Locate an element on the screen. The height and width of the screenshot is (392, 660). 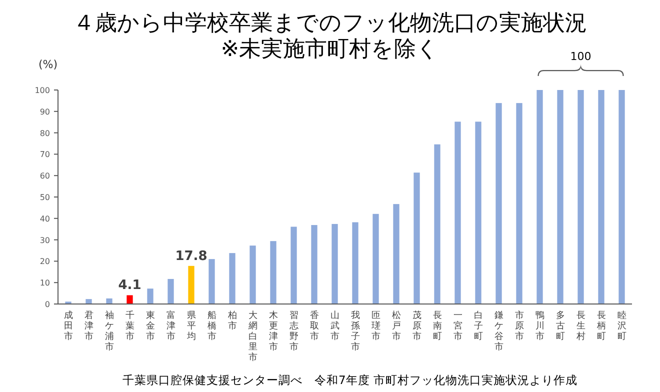
x-tick-label: 多古町 is located at coordinates (560, 326).